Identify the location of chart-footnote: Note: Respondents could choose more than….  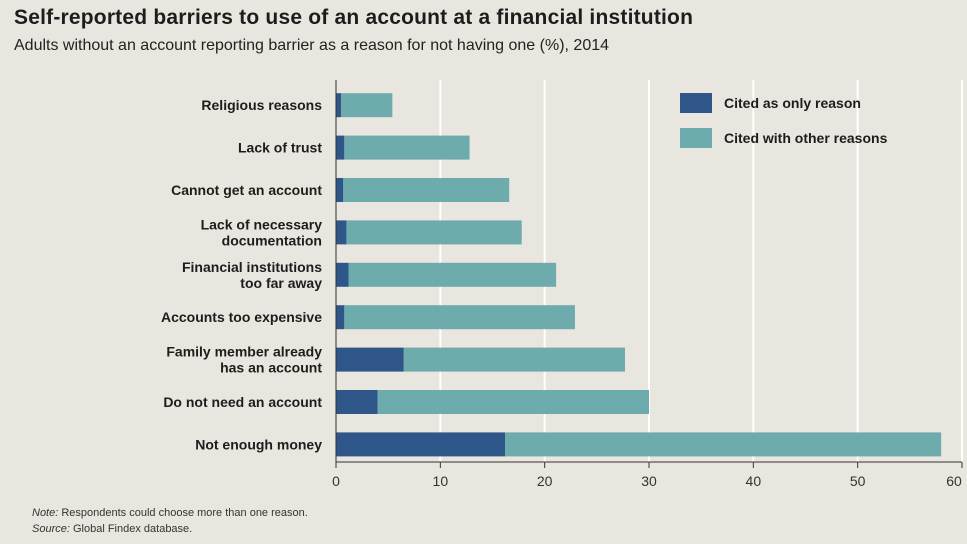
(170, 521).